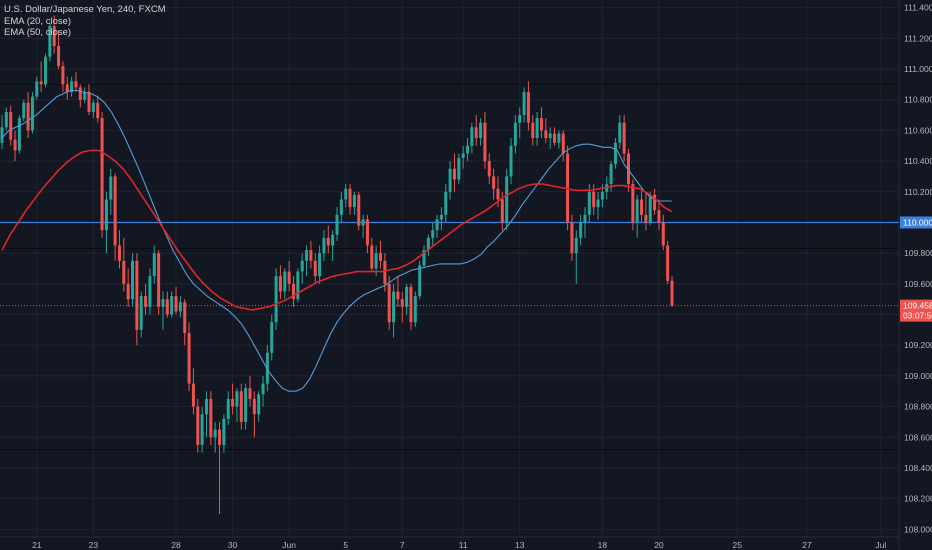  I want to click on time-tick-label: 23, so click(94, 545).